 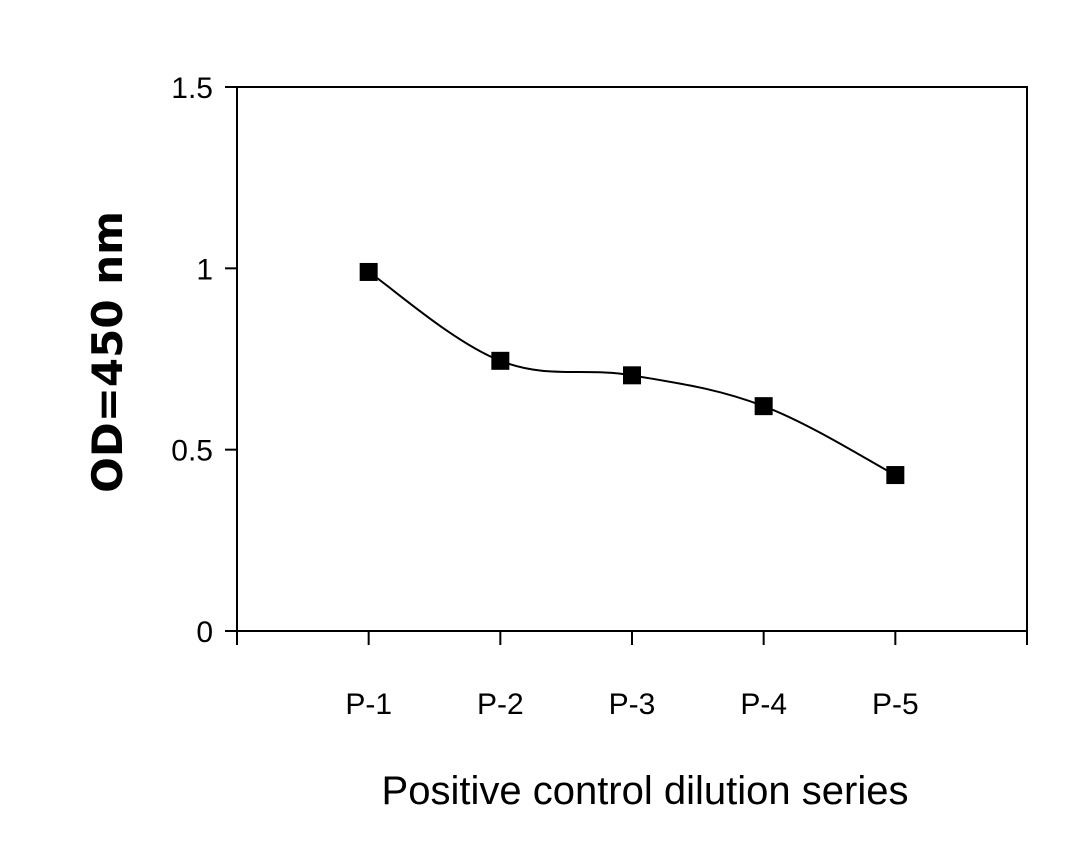 What do you see at coordinates (632, 704) in the screenshot?
I see `x-tick-label: P-3` at bounding box center [632, 704].